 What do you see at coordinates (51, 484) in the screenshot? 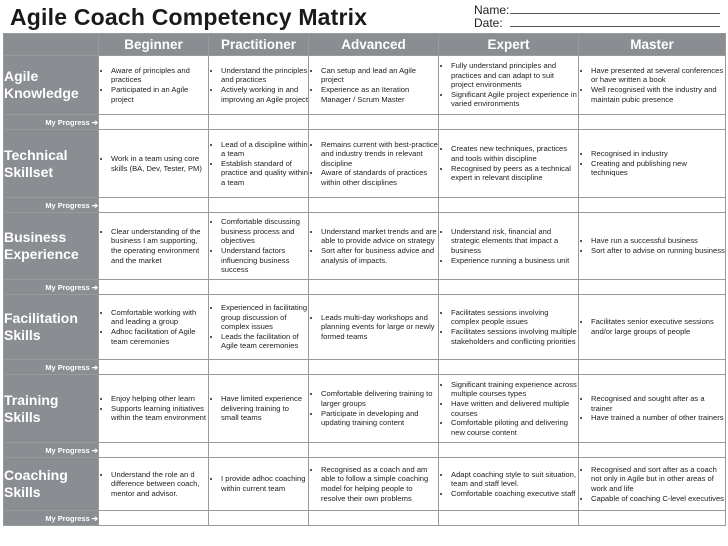
I see `row-label-coaching-skills: Coaching Skills` at bounding box center [51, 484].